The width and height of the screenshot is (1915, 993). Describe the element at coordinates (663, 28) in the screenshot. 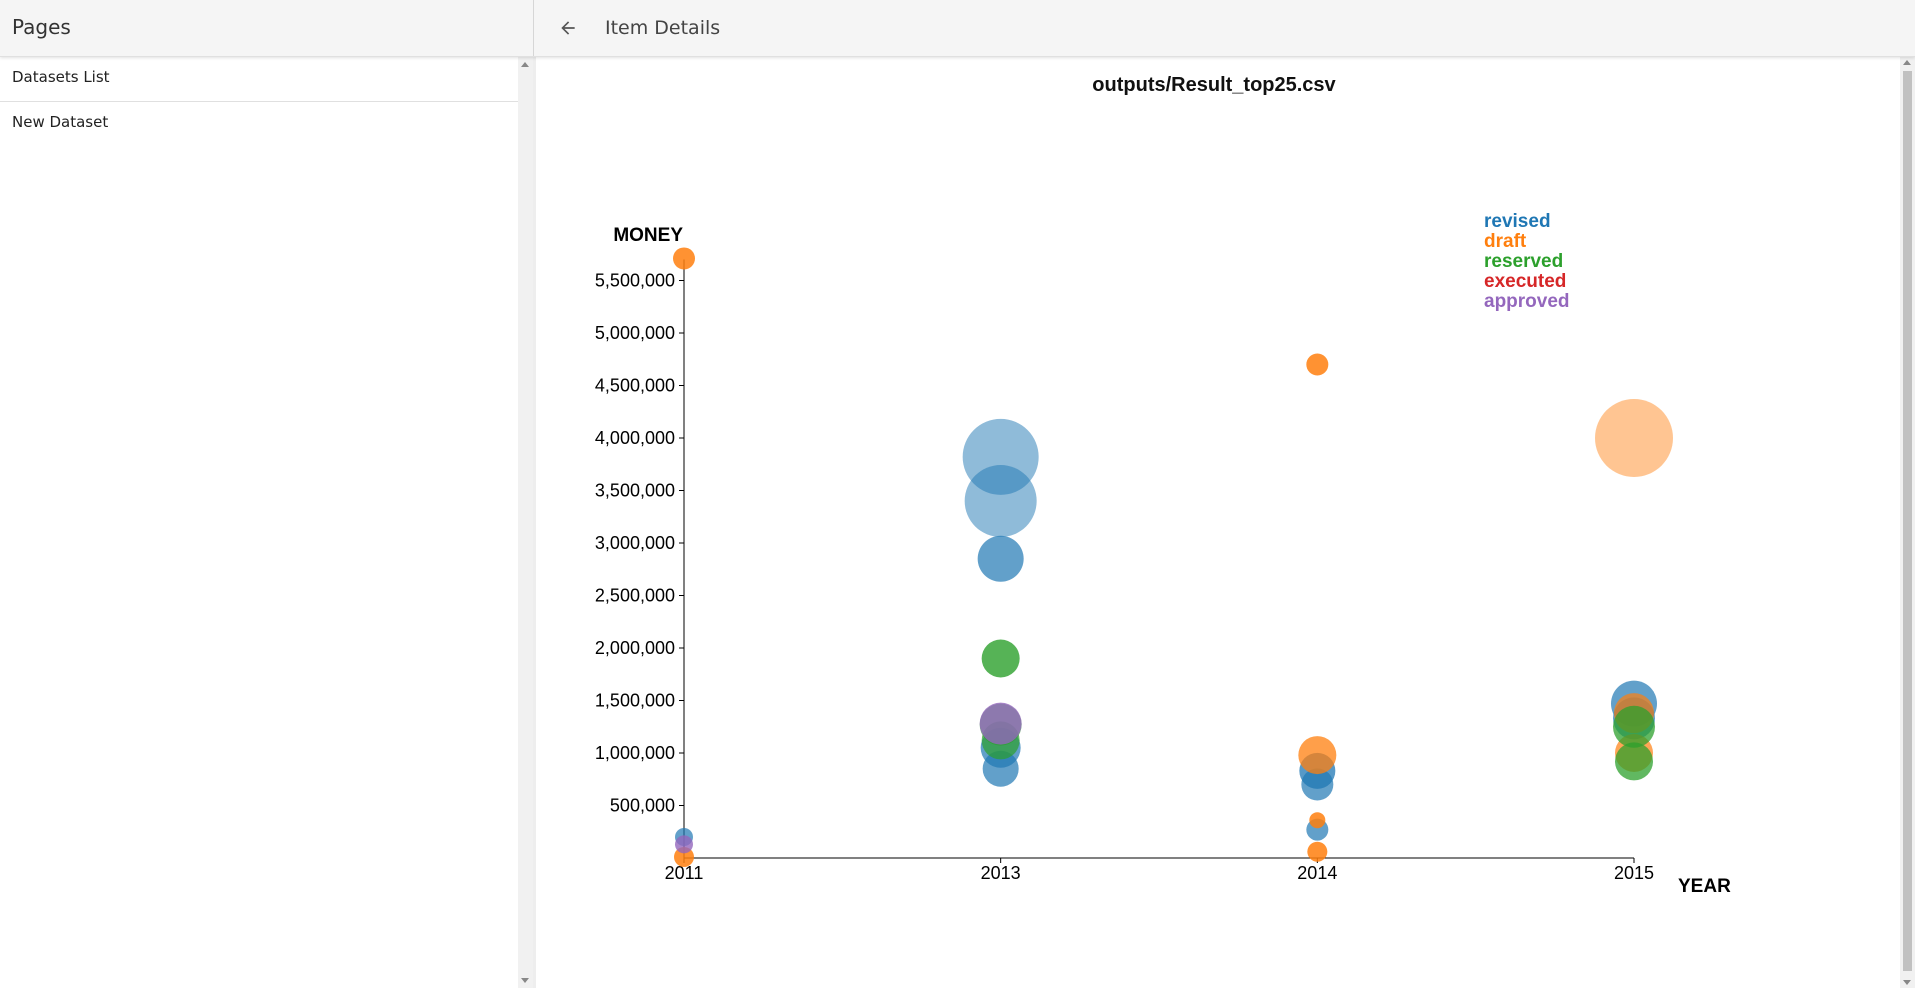

I see `page-title: Item Details` at that location.